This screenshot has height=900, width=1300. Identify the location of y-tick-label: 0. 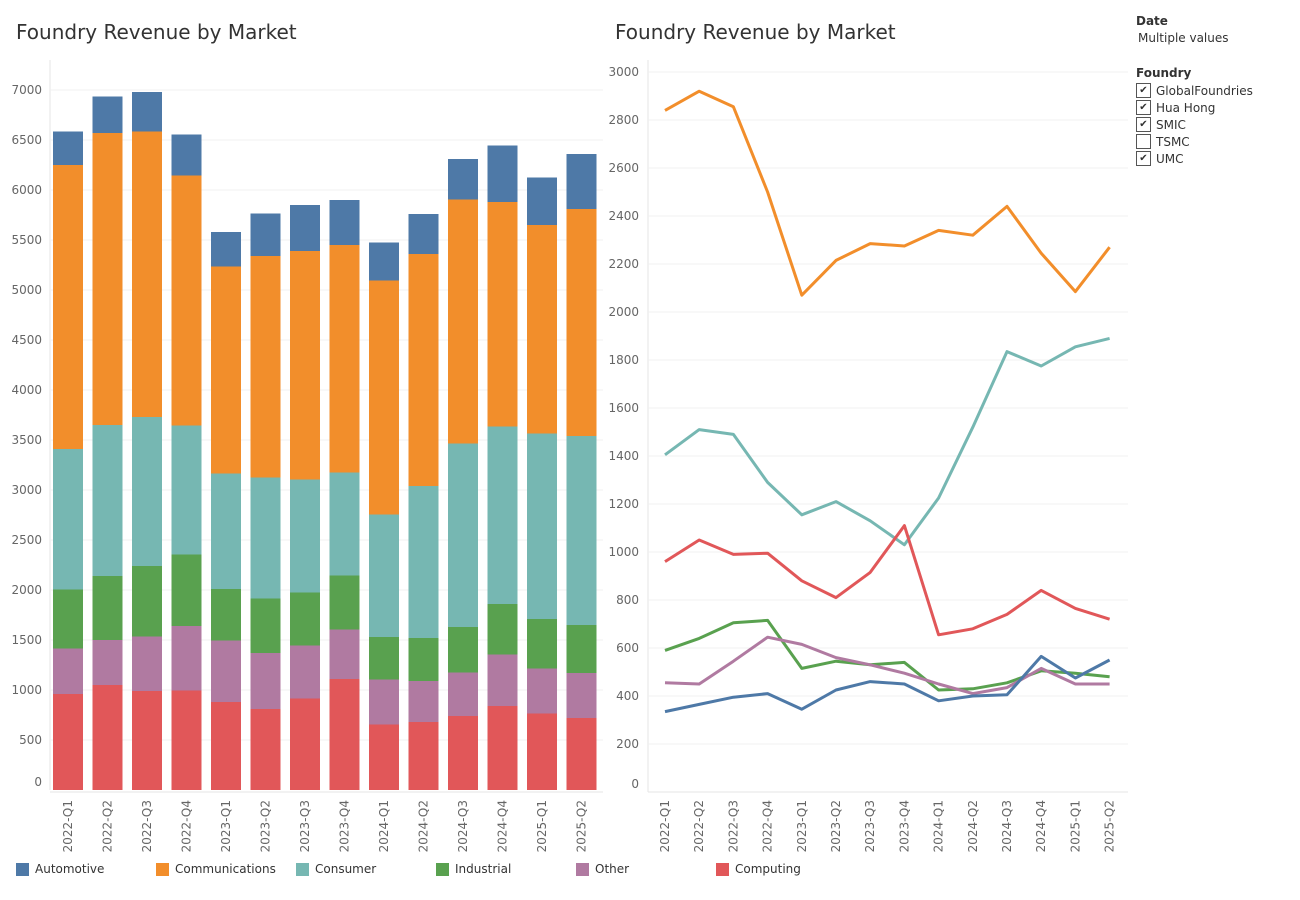
(38, 782).